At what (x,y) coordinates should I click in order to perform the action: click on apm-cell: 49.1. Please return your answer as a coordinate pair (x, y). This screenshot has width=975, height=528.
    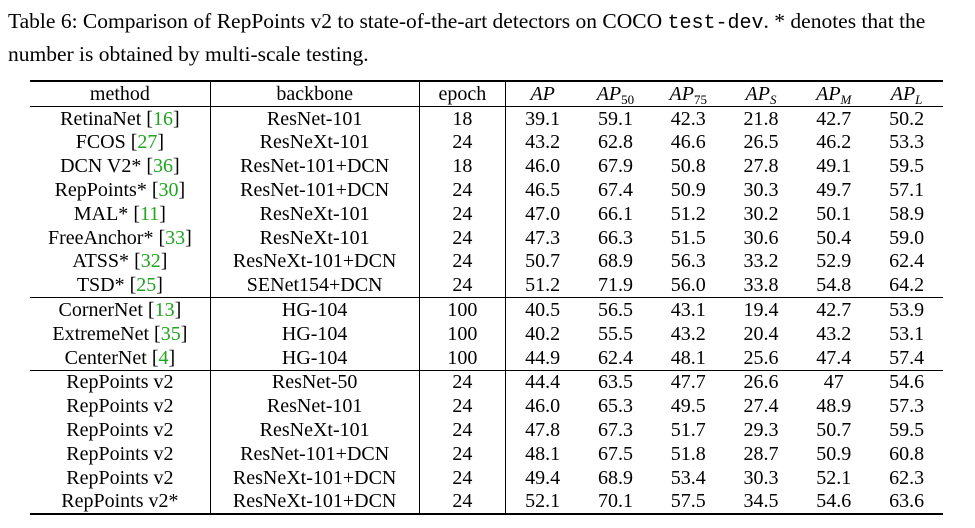
    Looking at the image, I should click on (834, 166).